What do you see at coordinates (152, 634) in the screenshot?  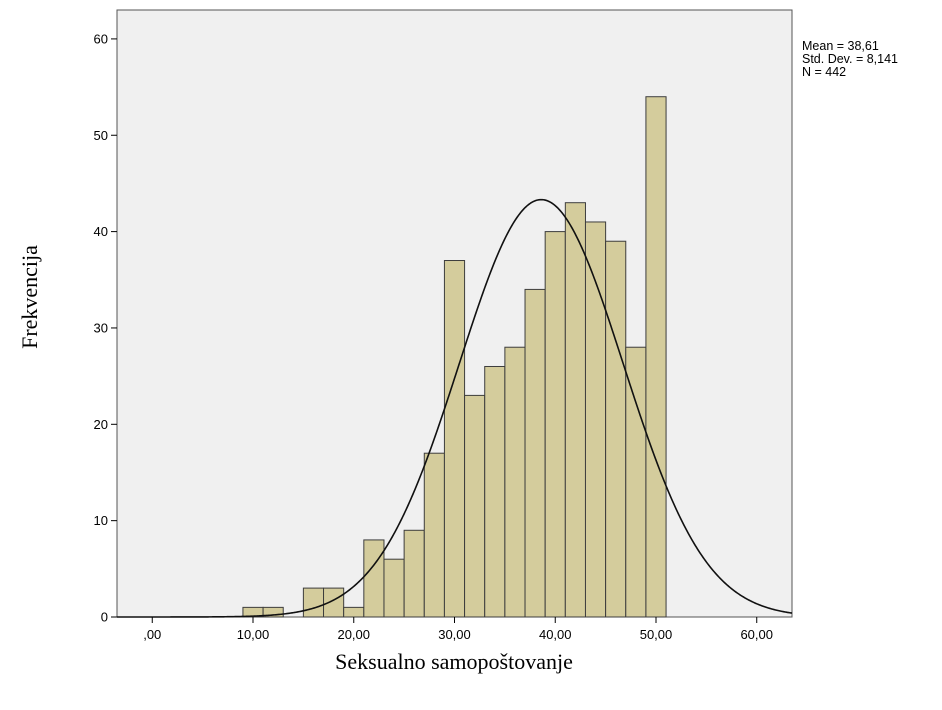 I see `x-tick-label-0: ,00` at bounding box center [152, 634].